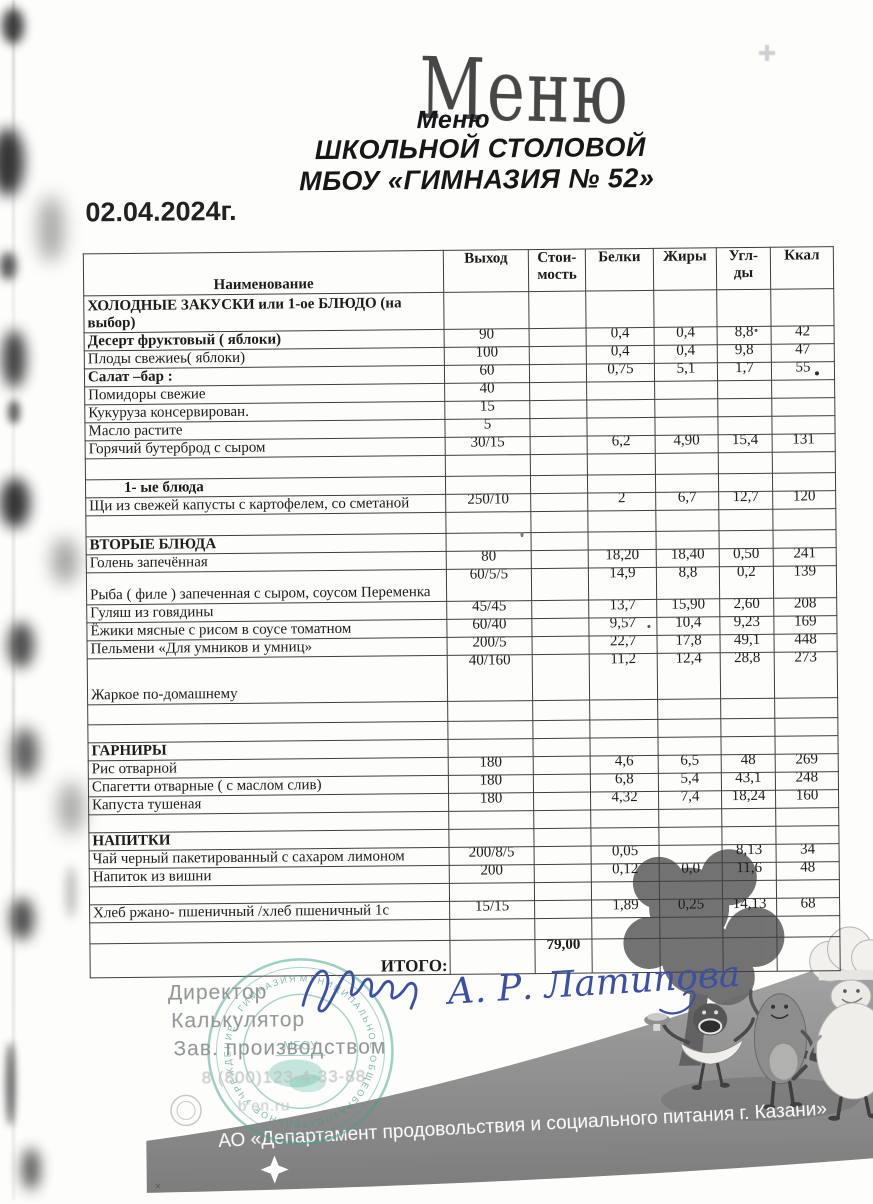 This screenshot has height=1204, width=873. What do you see at coordinates (158, 1187) in the screenshot?
I see `scan-x-artifact: ×` at bounding box center [158, 1187].